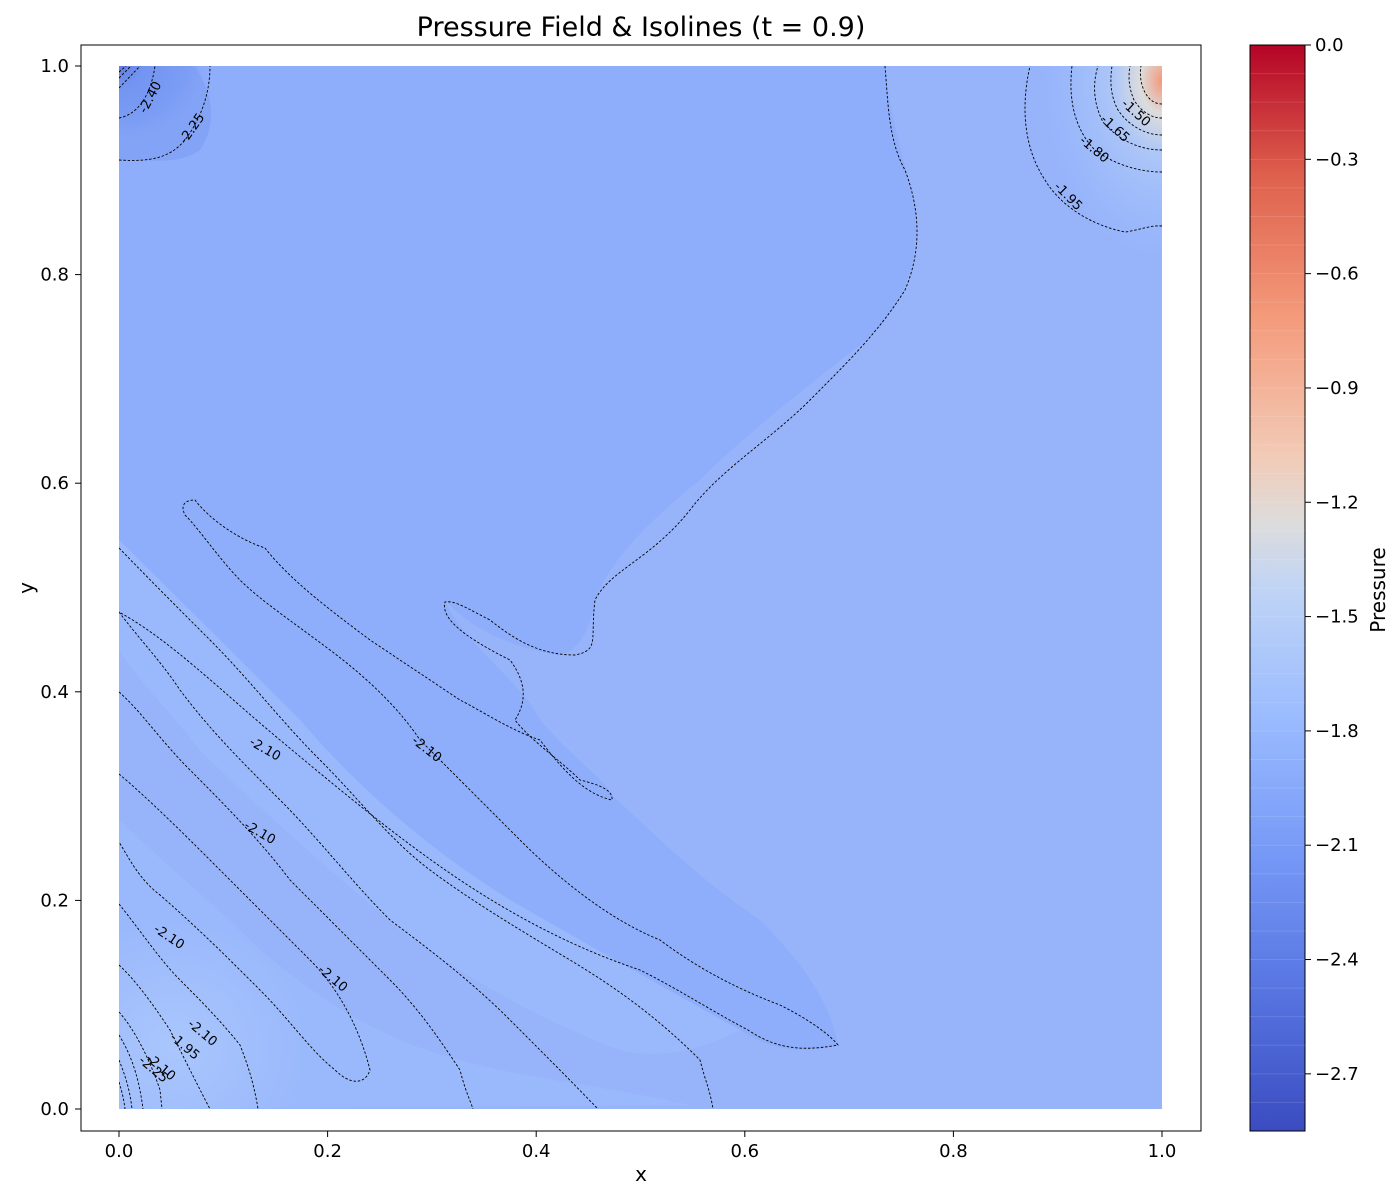  Describe the element at coordinates (54, 275) in the screenshot. I see `y-tick-label: 0.8` at that location.